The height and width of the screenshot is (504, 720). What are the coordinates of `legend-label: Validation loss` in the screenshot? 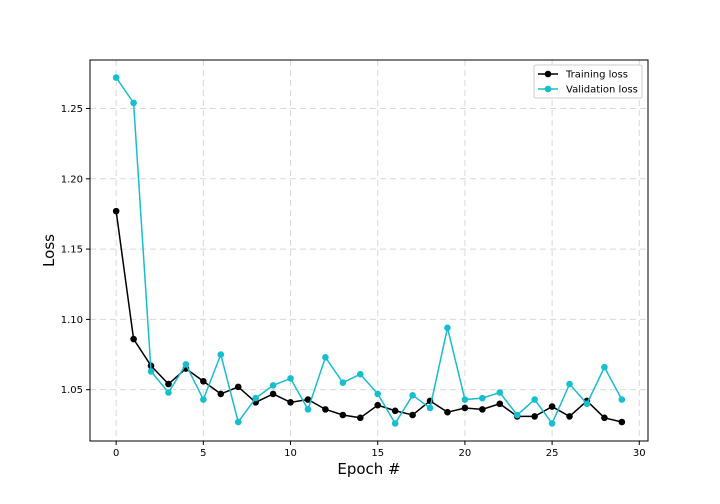 It's located at (602, 90).